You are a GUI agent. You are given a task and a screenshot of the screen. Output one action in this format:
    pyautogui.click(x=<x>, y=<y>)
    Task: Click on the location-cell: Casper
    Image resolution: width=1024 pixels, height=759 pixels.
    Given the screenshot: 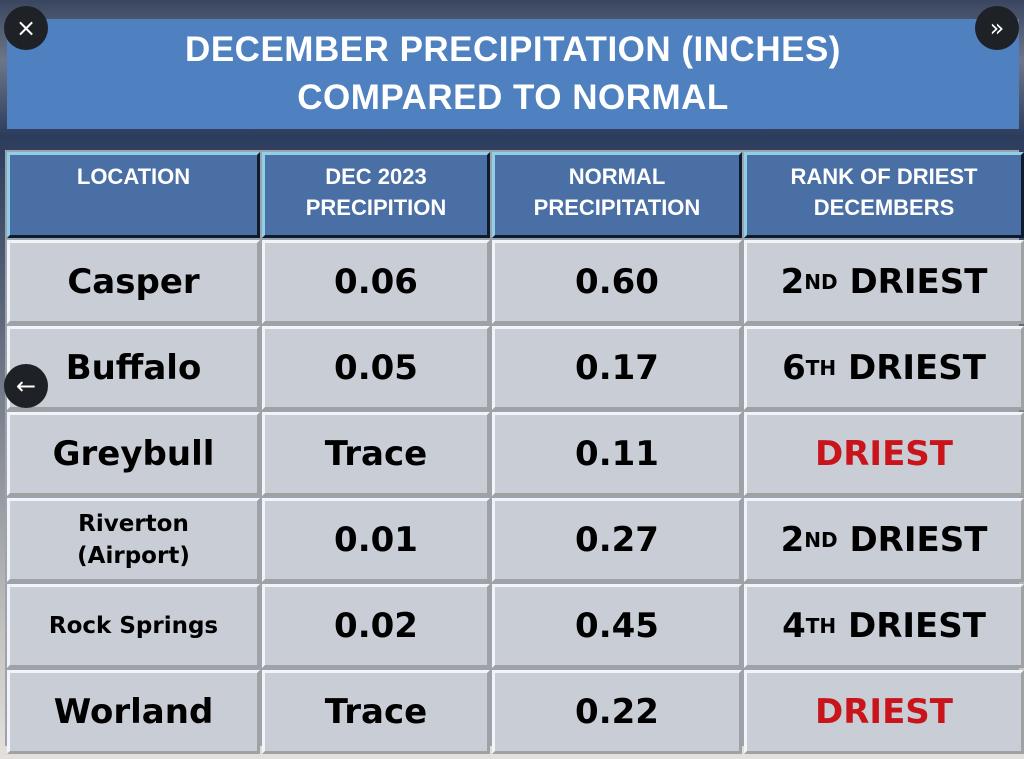 What is the action you would take?
    pyautogui.click(x=133, y=282)
    